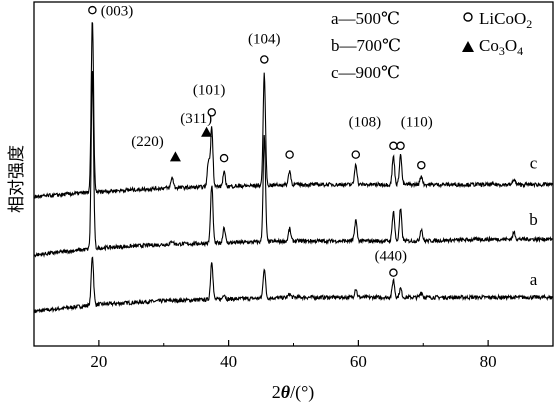  Describe the element at coordinates (196, 119) in the screenshot. I see `peak-label: (311)` at that location.